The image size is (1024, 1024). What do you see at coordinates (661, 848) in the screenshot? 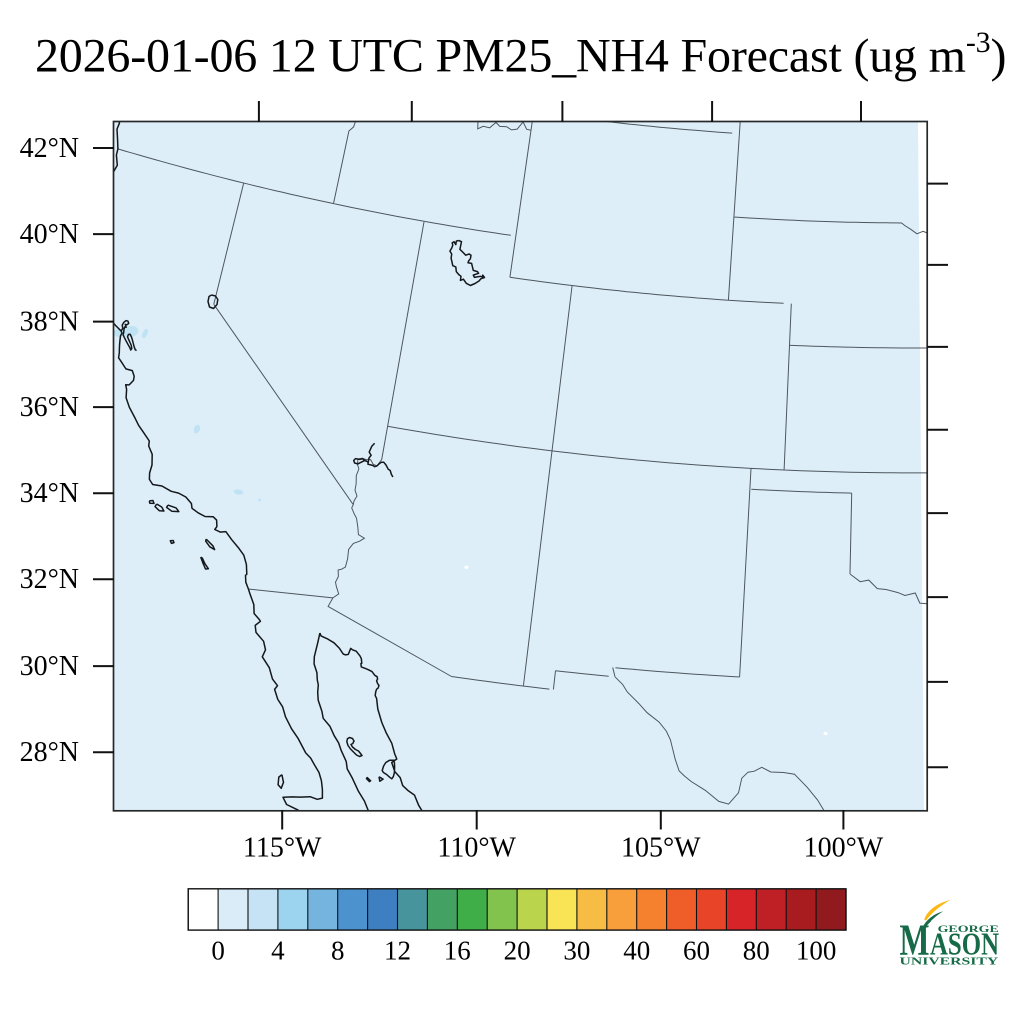
I see `svg-text: 105°W` at bounding box center [661, 848].